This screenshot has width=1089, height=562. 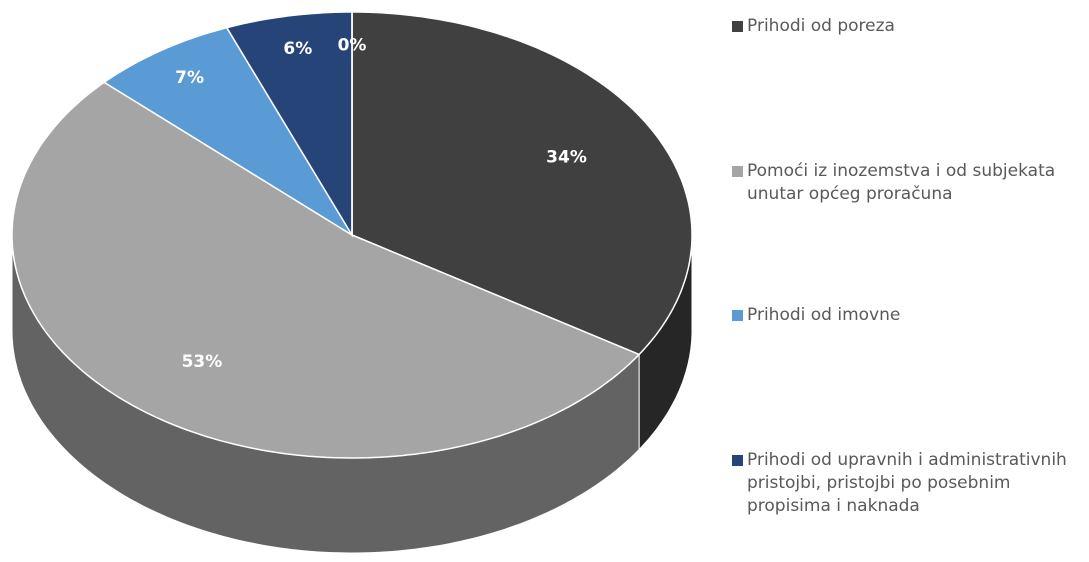 What do you see at coordinates (297, 49) in the screenshot?
I see `data-label: 6%` at bounding box center [297, 49].